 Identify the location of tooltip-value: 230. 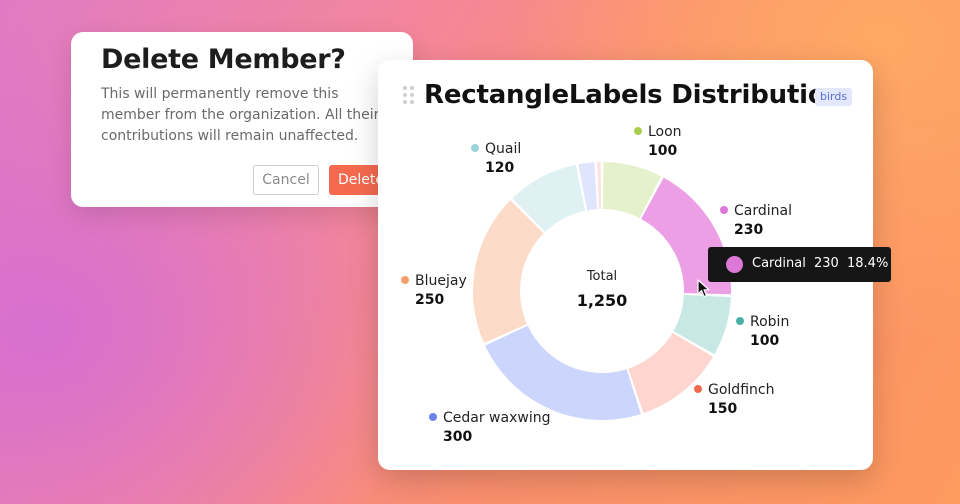
(826, 263).